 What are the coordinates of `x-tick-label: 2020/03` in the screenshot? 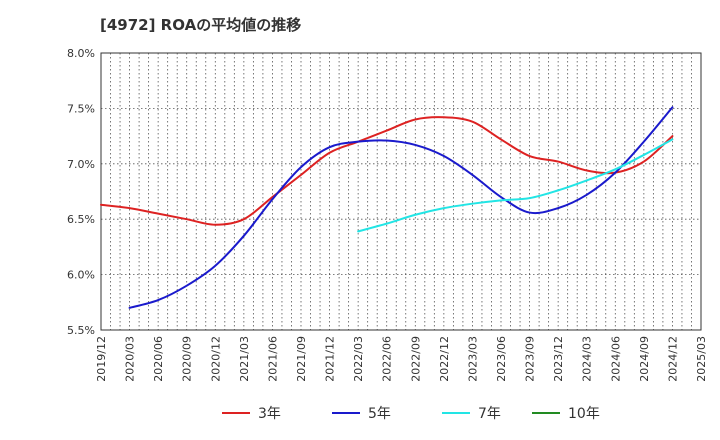 It's located at (130, 359).